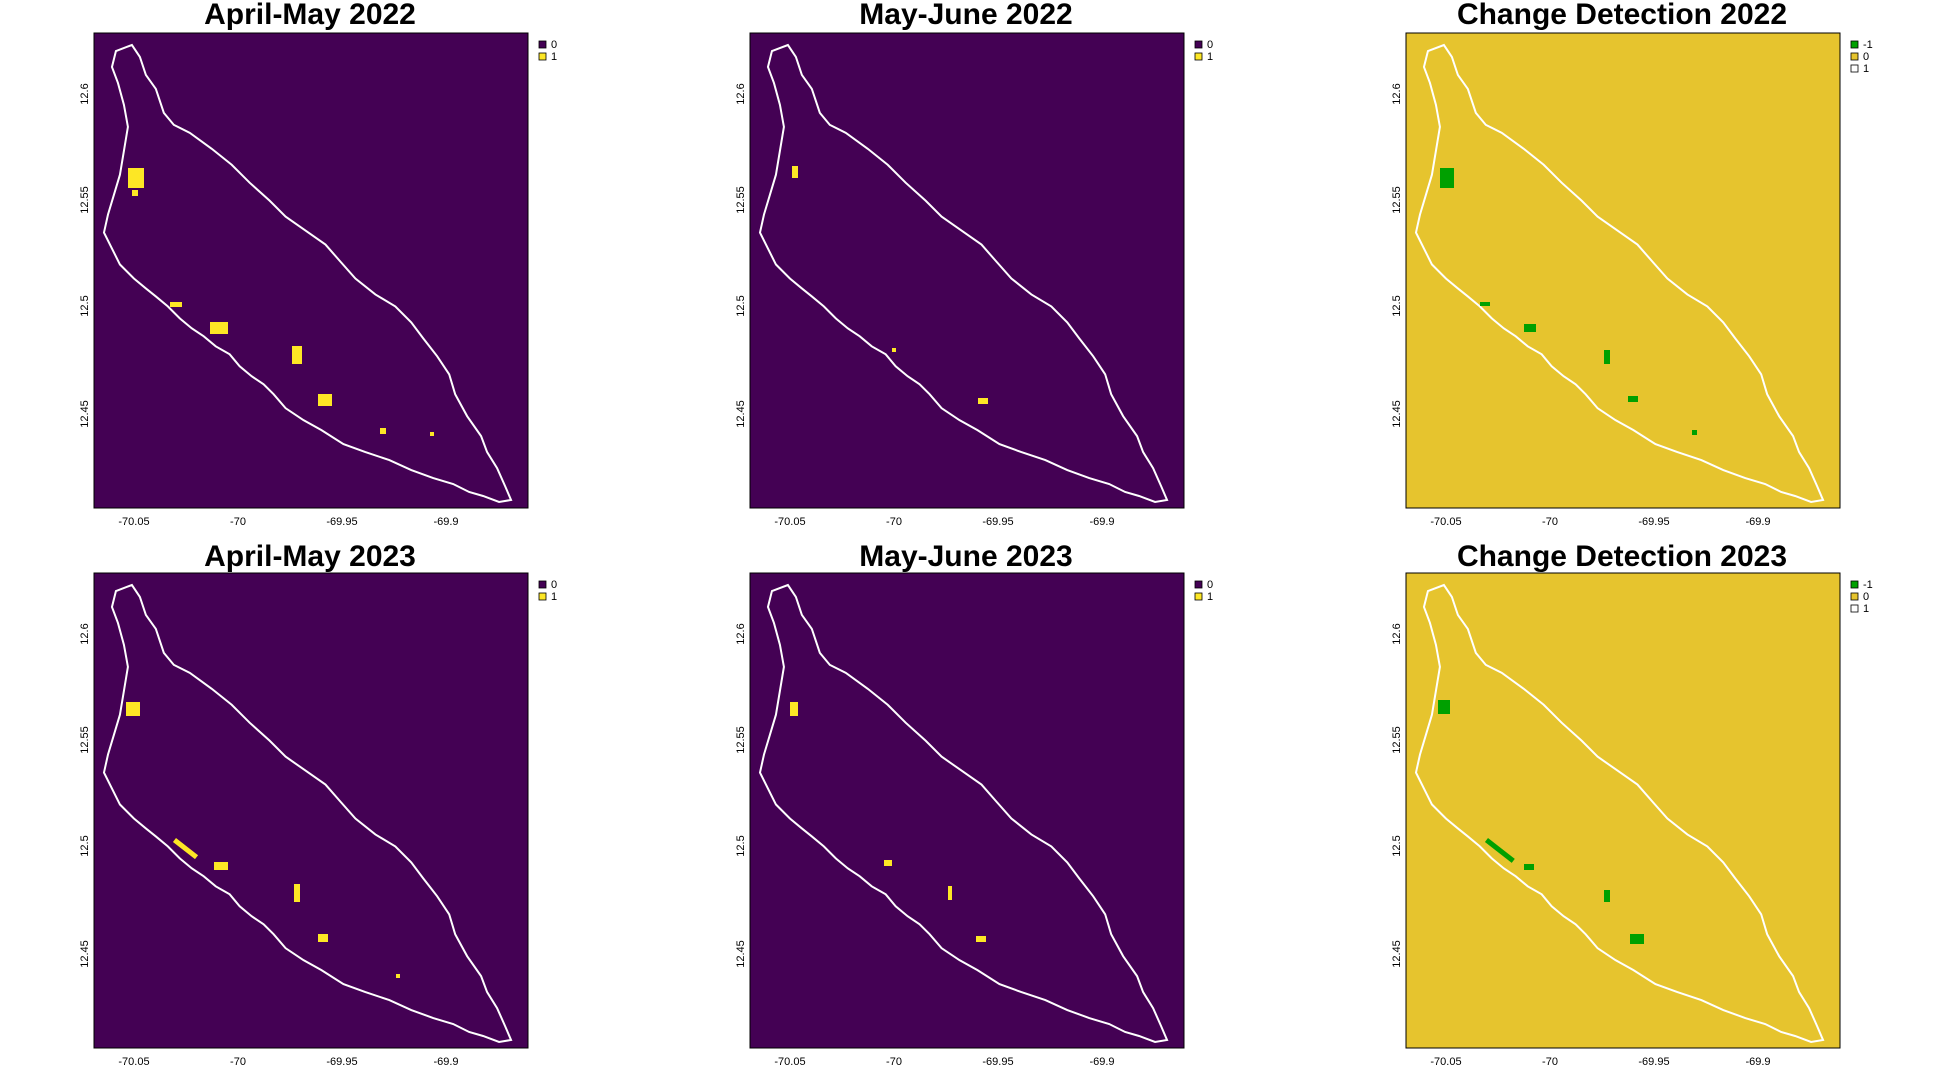  Describe the element at coordinates (965, 556) in the screenshot. I see `panel-title: May-June 2023` at that location.